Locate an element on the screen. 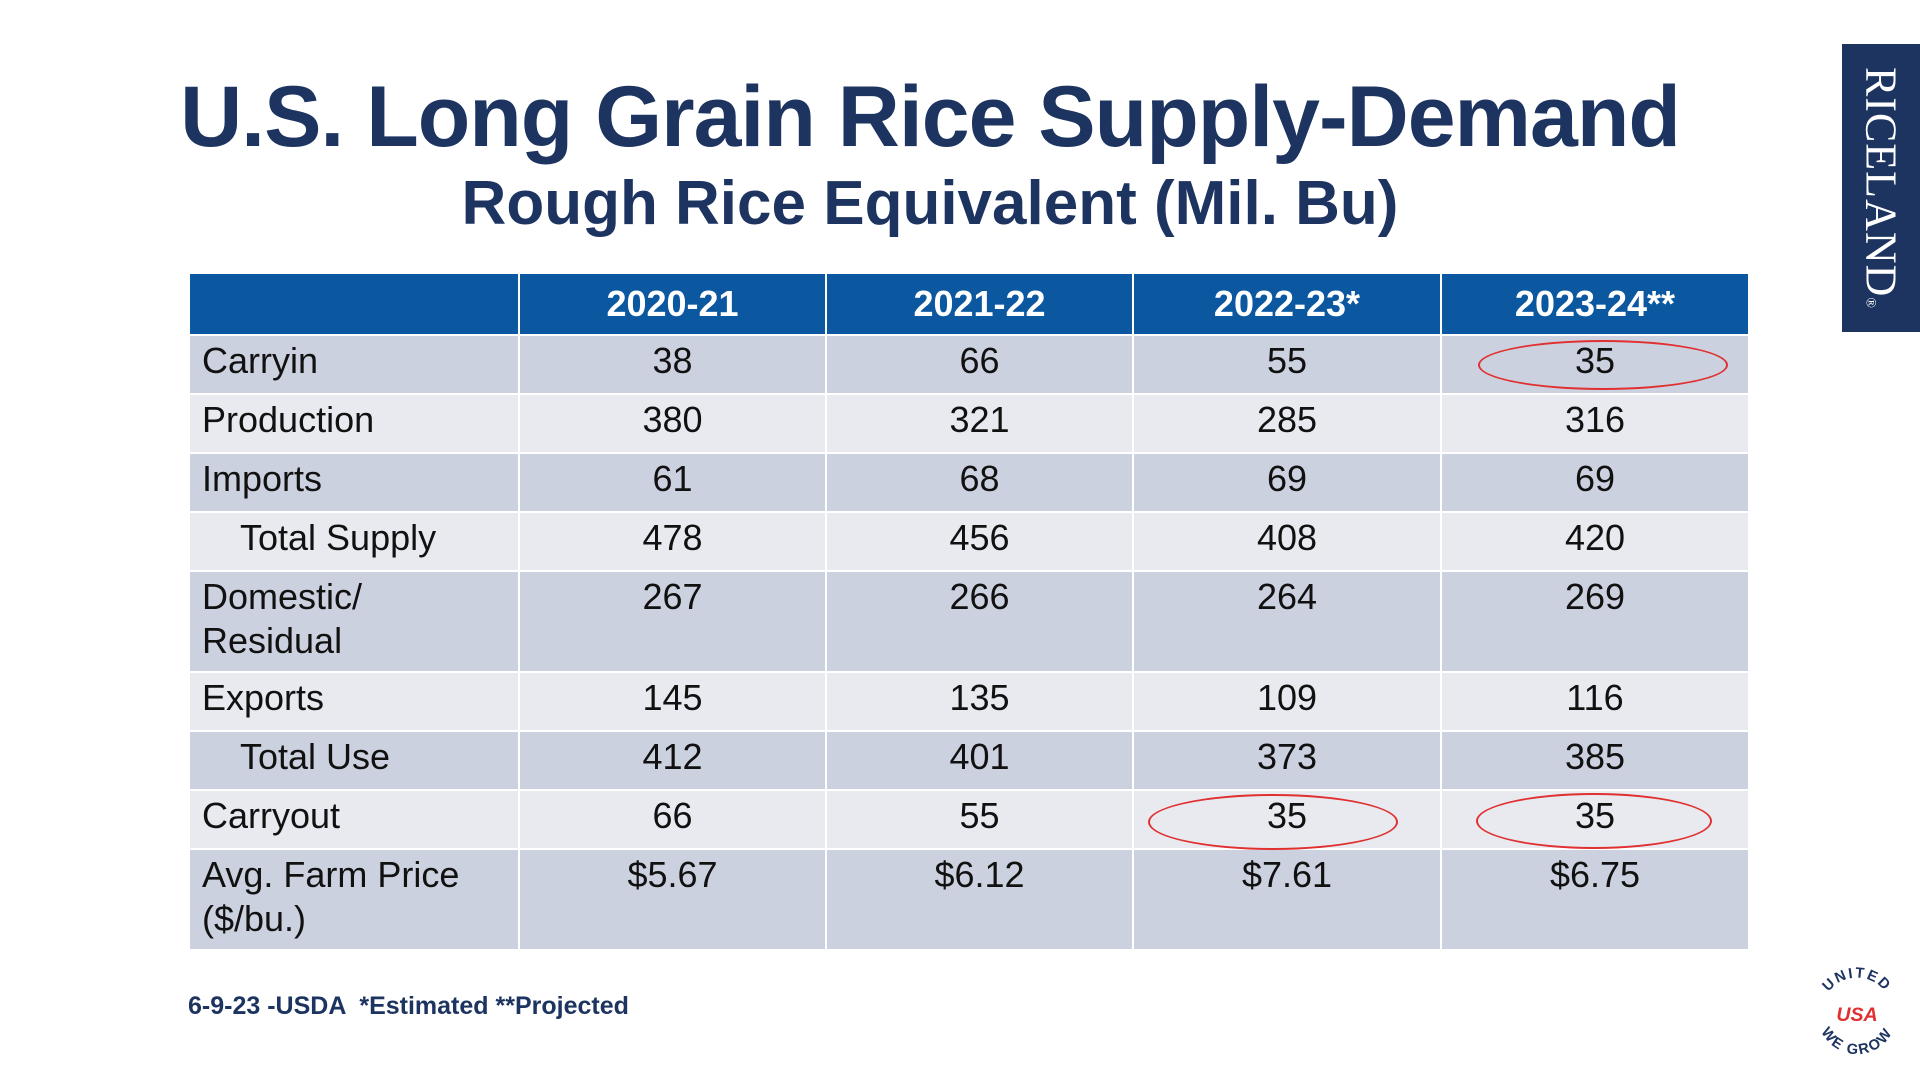 The image size is (1920, 1080). brand-text: RICELAND® is located at coordinates (1881, 188).